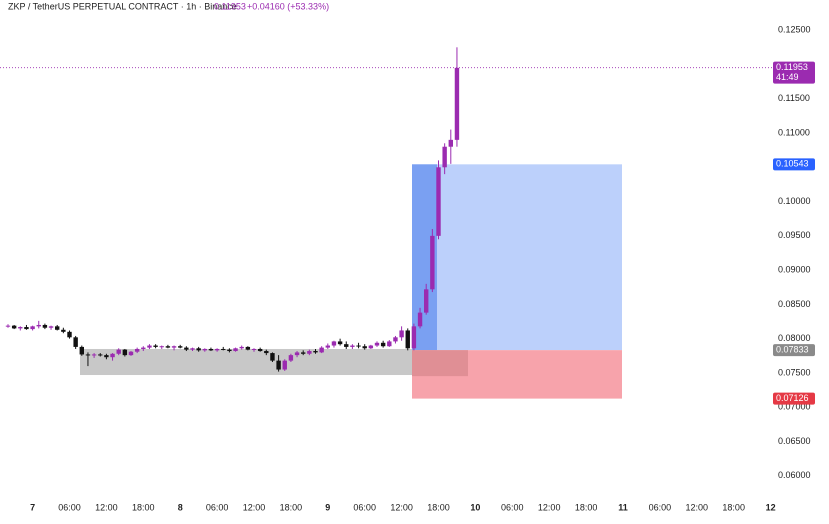 The image size is (829, 524). I want to click on y-tick-label: 0.07500, so click(794, 372).